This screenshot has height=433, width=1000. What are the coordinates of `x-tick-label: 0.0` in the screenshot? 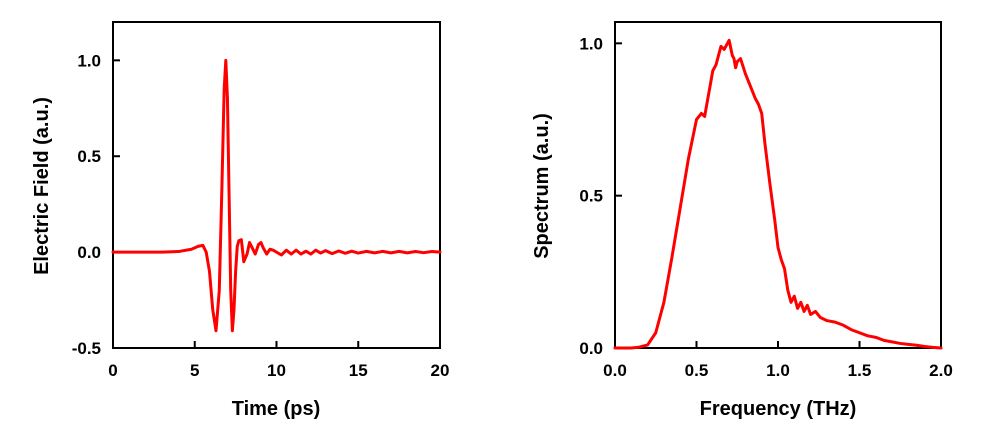 It's located at (615, 370).